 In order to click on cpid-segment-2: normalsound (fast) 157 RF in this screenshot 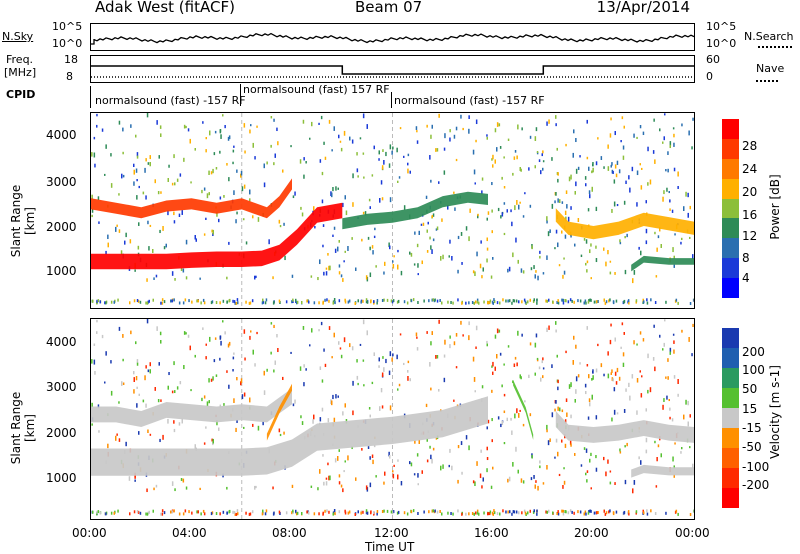, I will do `click(316, 89)`.